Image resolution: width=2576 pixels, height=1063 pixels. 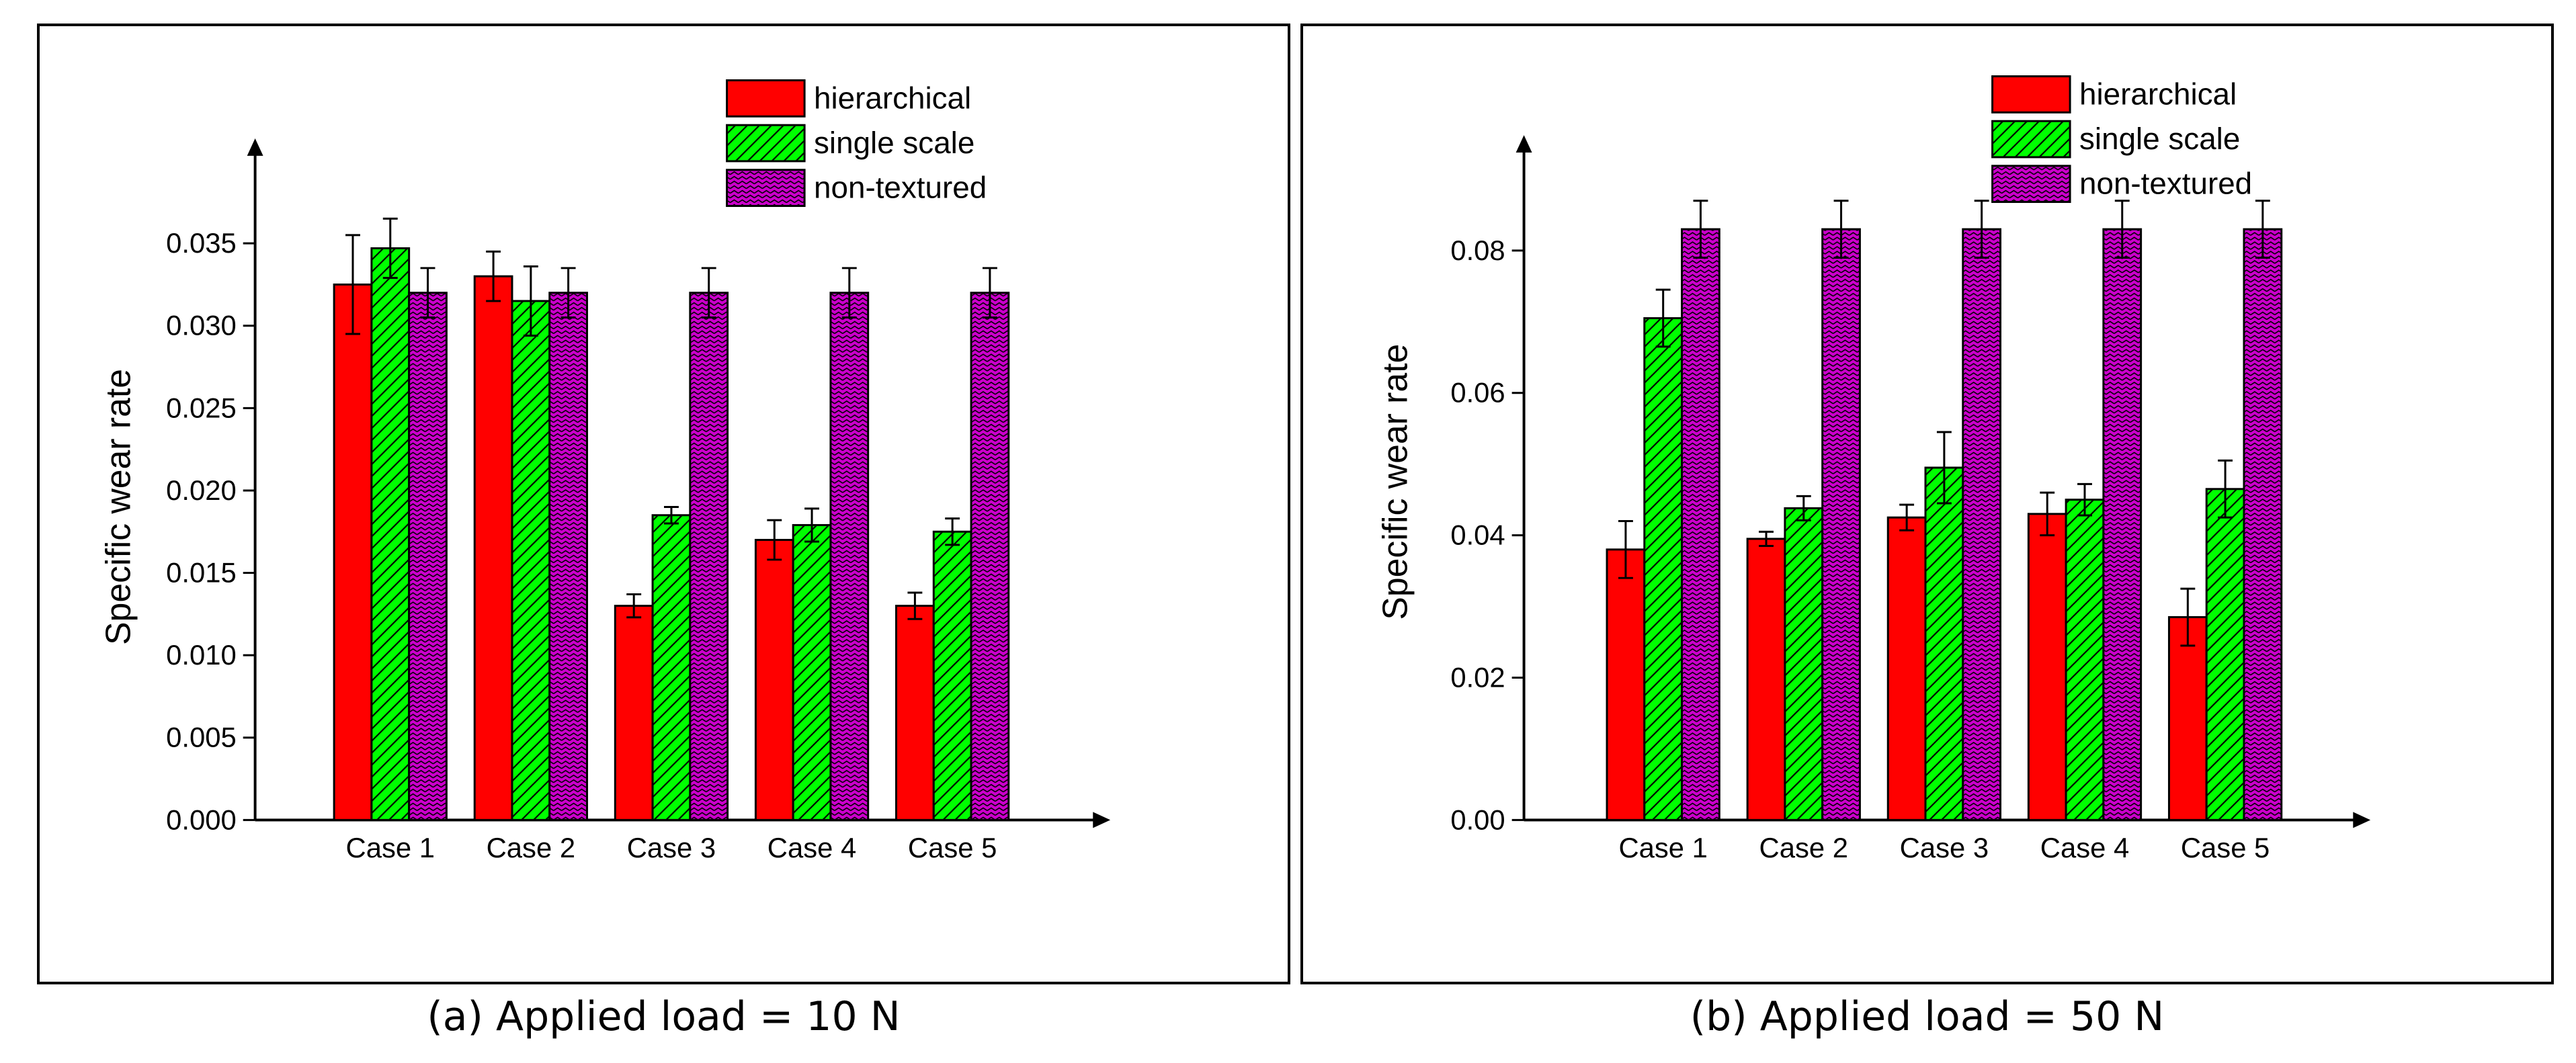 I want to click on y-tick-label: 0.08, so click(x=1477, y=250).